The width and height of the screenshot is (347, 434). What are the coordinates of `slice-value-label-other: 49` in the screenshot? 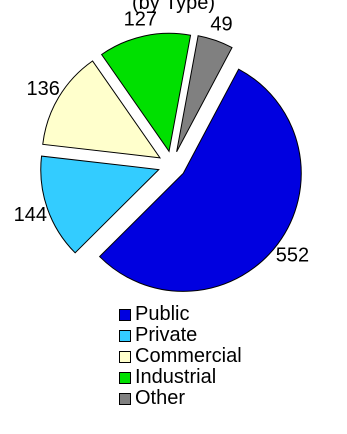 It's located at (221, 24).